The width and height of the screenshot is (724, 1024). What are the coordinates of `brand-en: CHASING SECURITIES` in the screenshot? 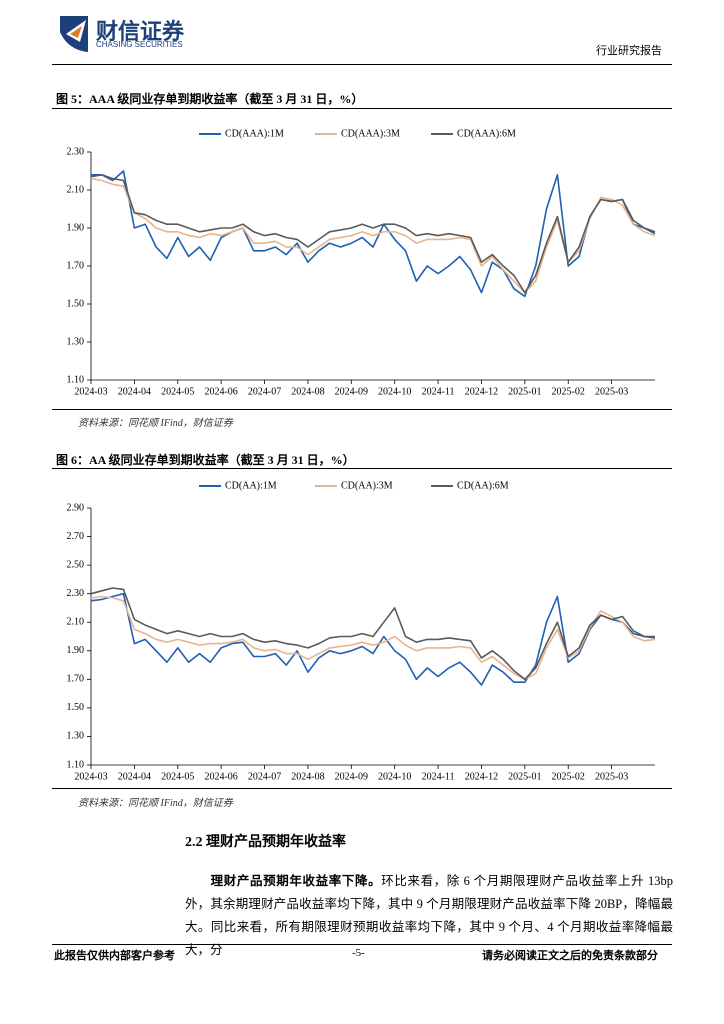 It's located at (139, 44).